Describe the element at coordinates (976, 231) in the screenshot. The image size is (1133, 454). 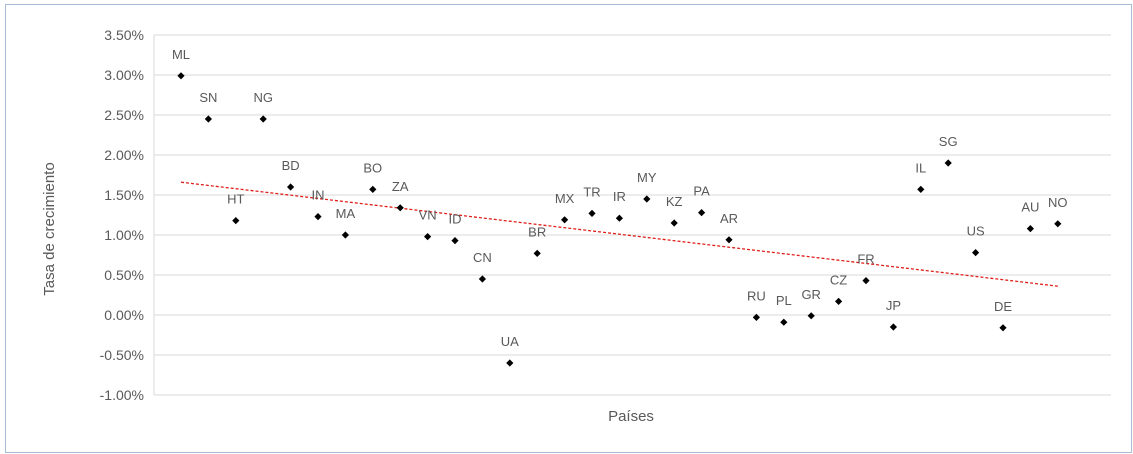
I see `point-label-us: US` at that location.